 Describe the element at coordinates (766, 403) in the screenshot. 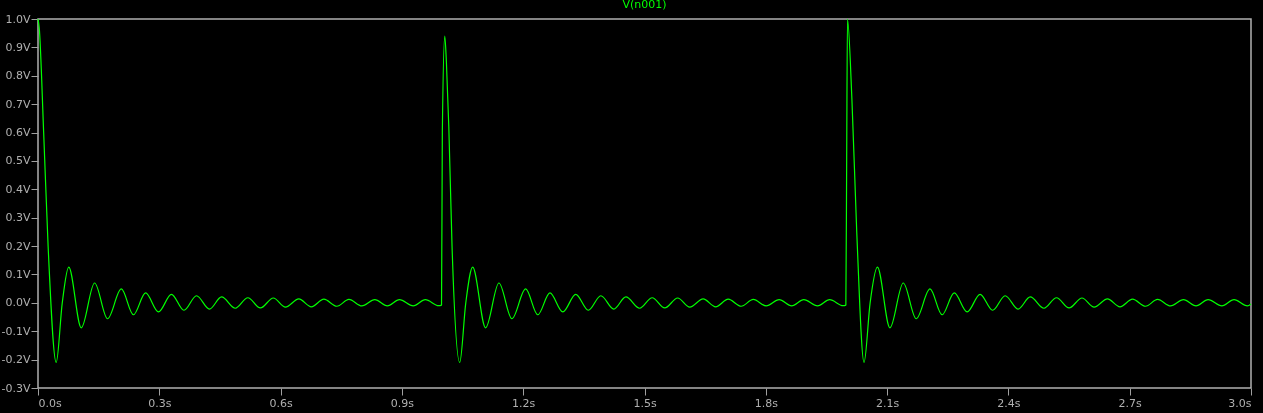

I see `x-tick-label: 1.8s` at that location.